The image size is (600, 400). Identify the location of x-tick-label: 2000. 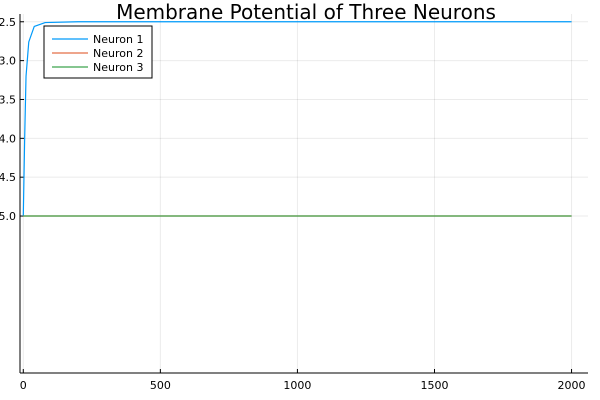
(572, 385).